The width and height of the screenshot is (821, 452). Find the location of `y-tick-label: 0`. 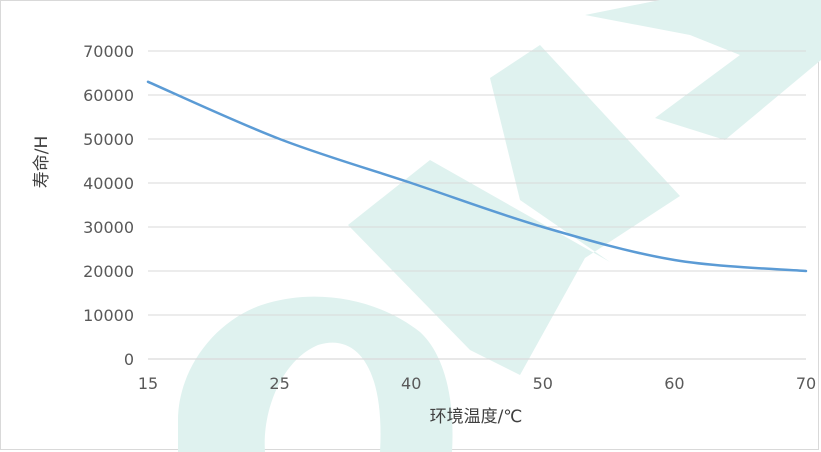

y-tick-label: 0 is located at coordinates (129, 359).